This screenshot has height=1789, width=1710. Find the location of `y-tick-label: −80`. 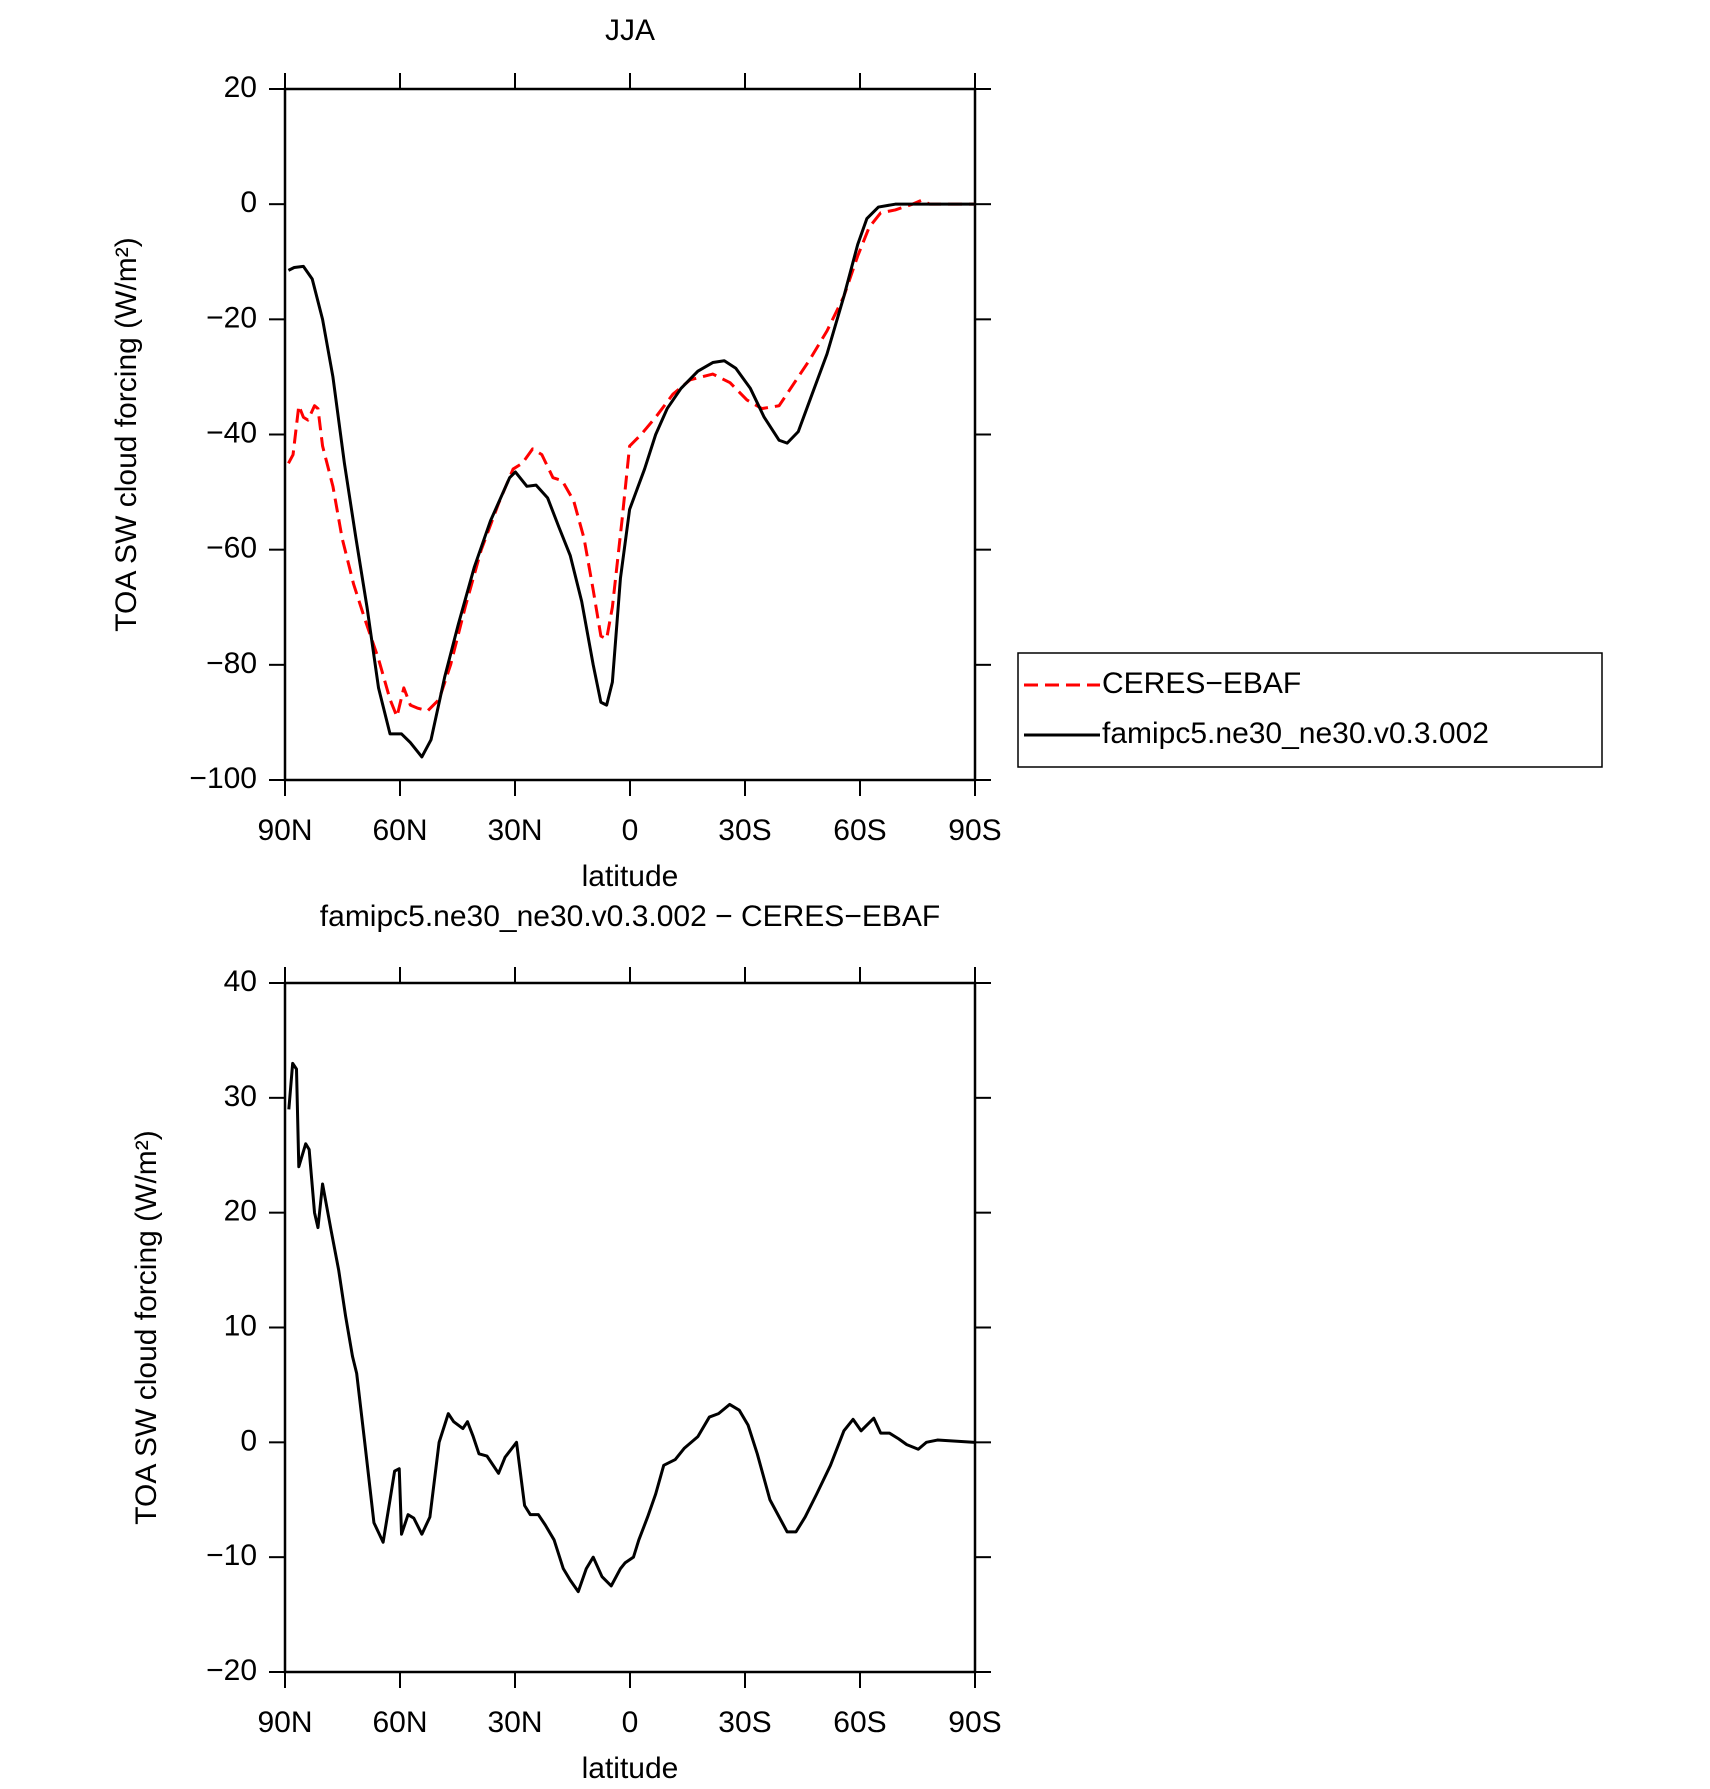

y-tick-label: −80 is located at coordinates (231, 663).